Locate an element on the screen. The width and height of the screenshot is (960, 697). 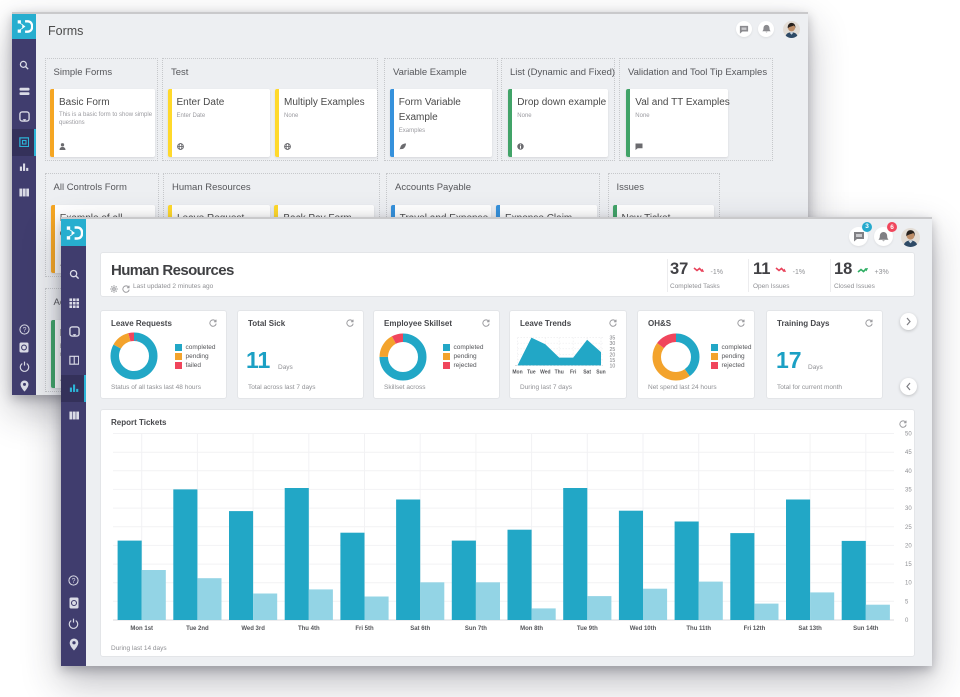
svg-text: Sun is located at coordinates (600, 373).